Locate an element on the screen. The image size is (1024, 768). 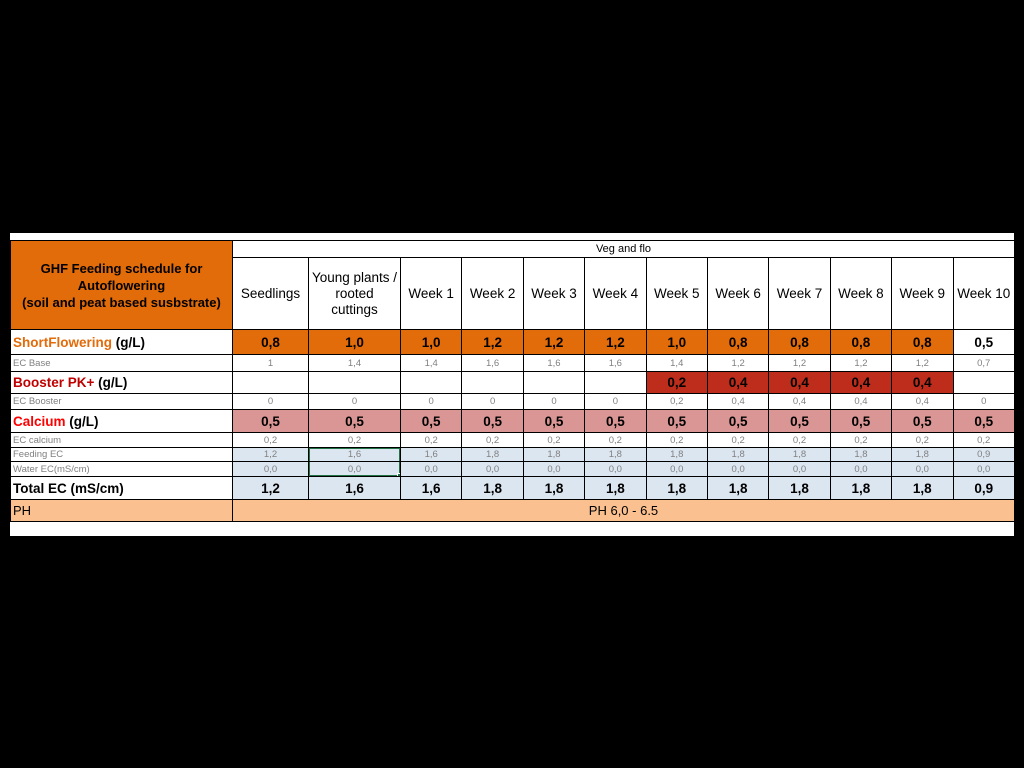
ph-row-label: PH is located at coordinates (121, 510).